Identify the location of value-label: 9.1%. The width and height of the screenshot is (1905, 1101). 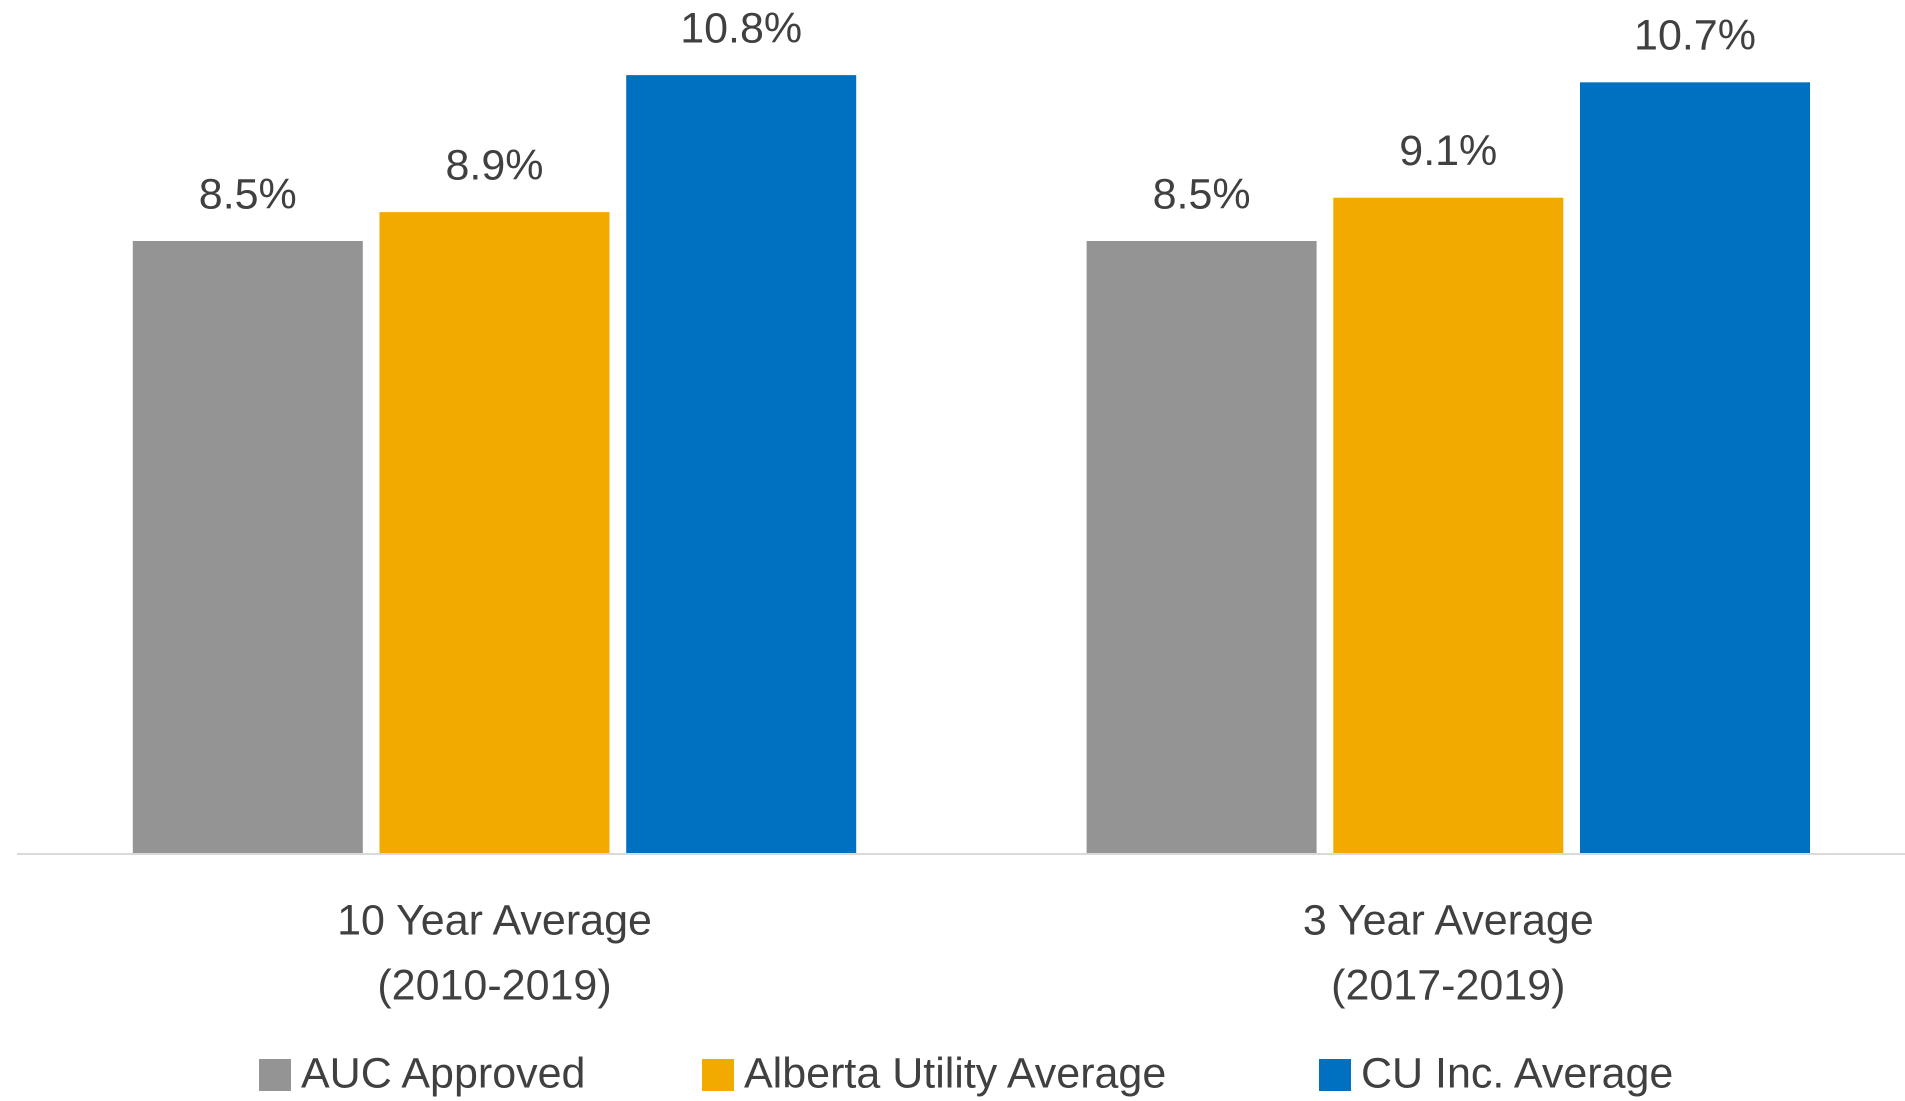
(1448, 151).